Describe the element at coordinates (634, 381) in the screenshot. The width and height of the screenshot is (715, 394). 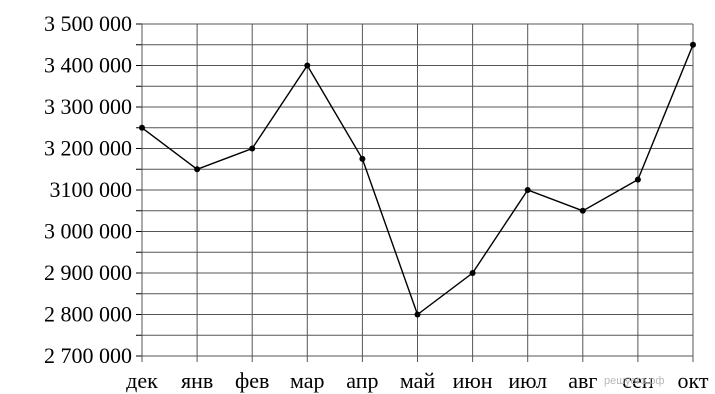
I see `watermark: решуегэ.рф` at that location.